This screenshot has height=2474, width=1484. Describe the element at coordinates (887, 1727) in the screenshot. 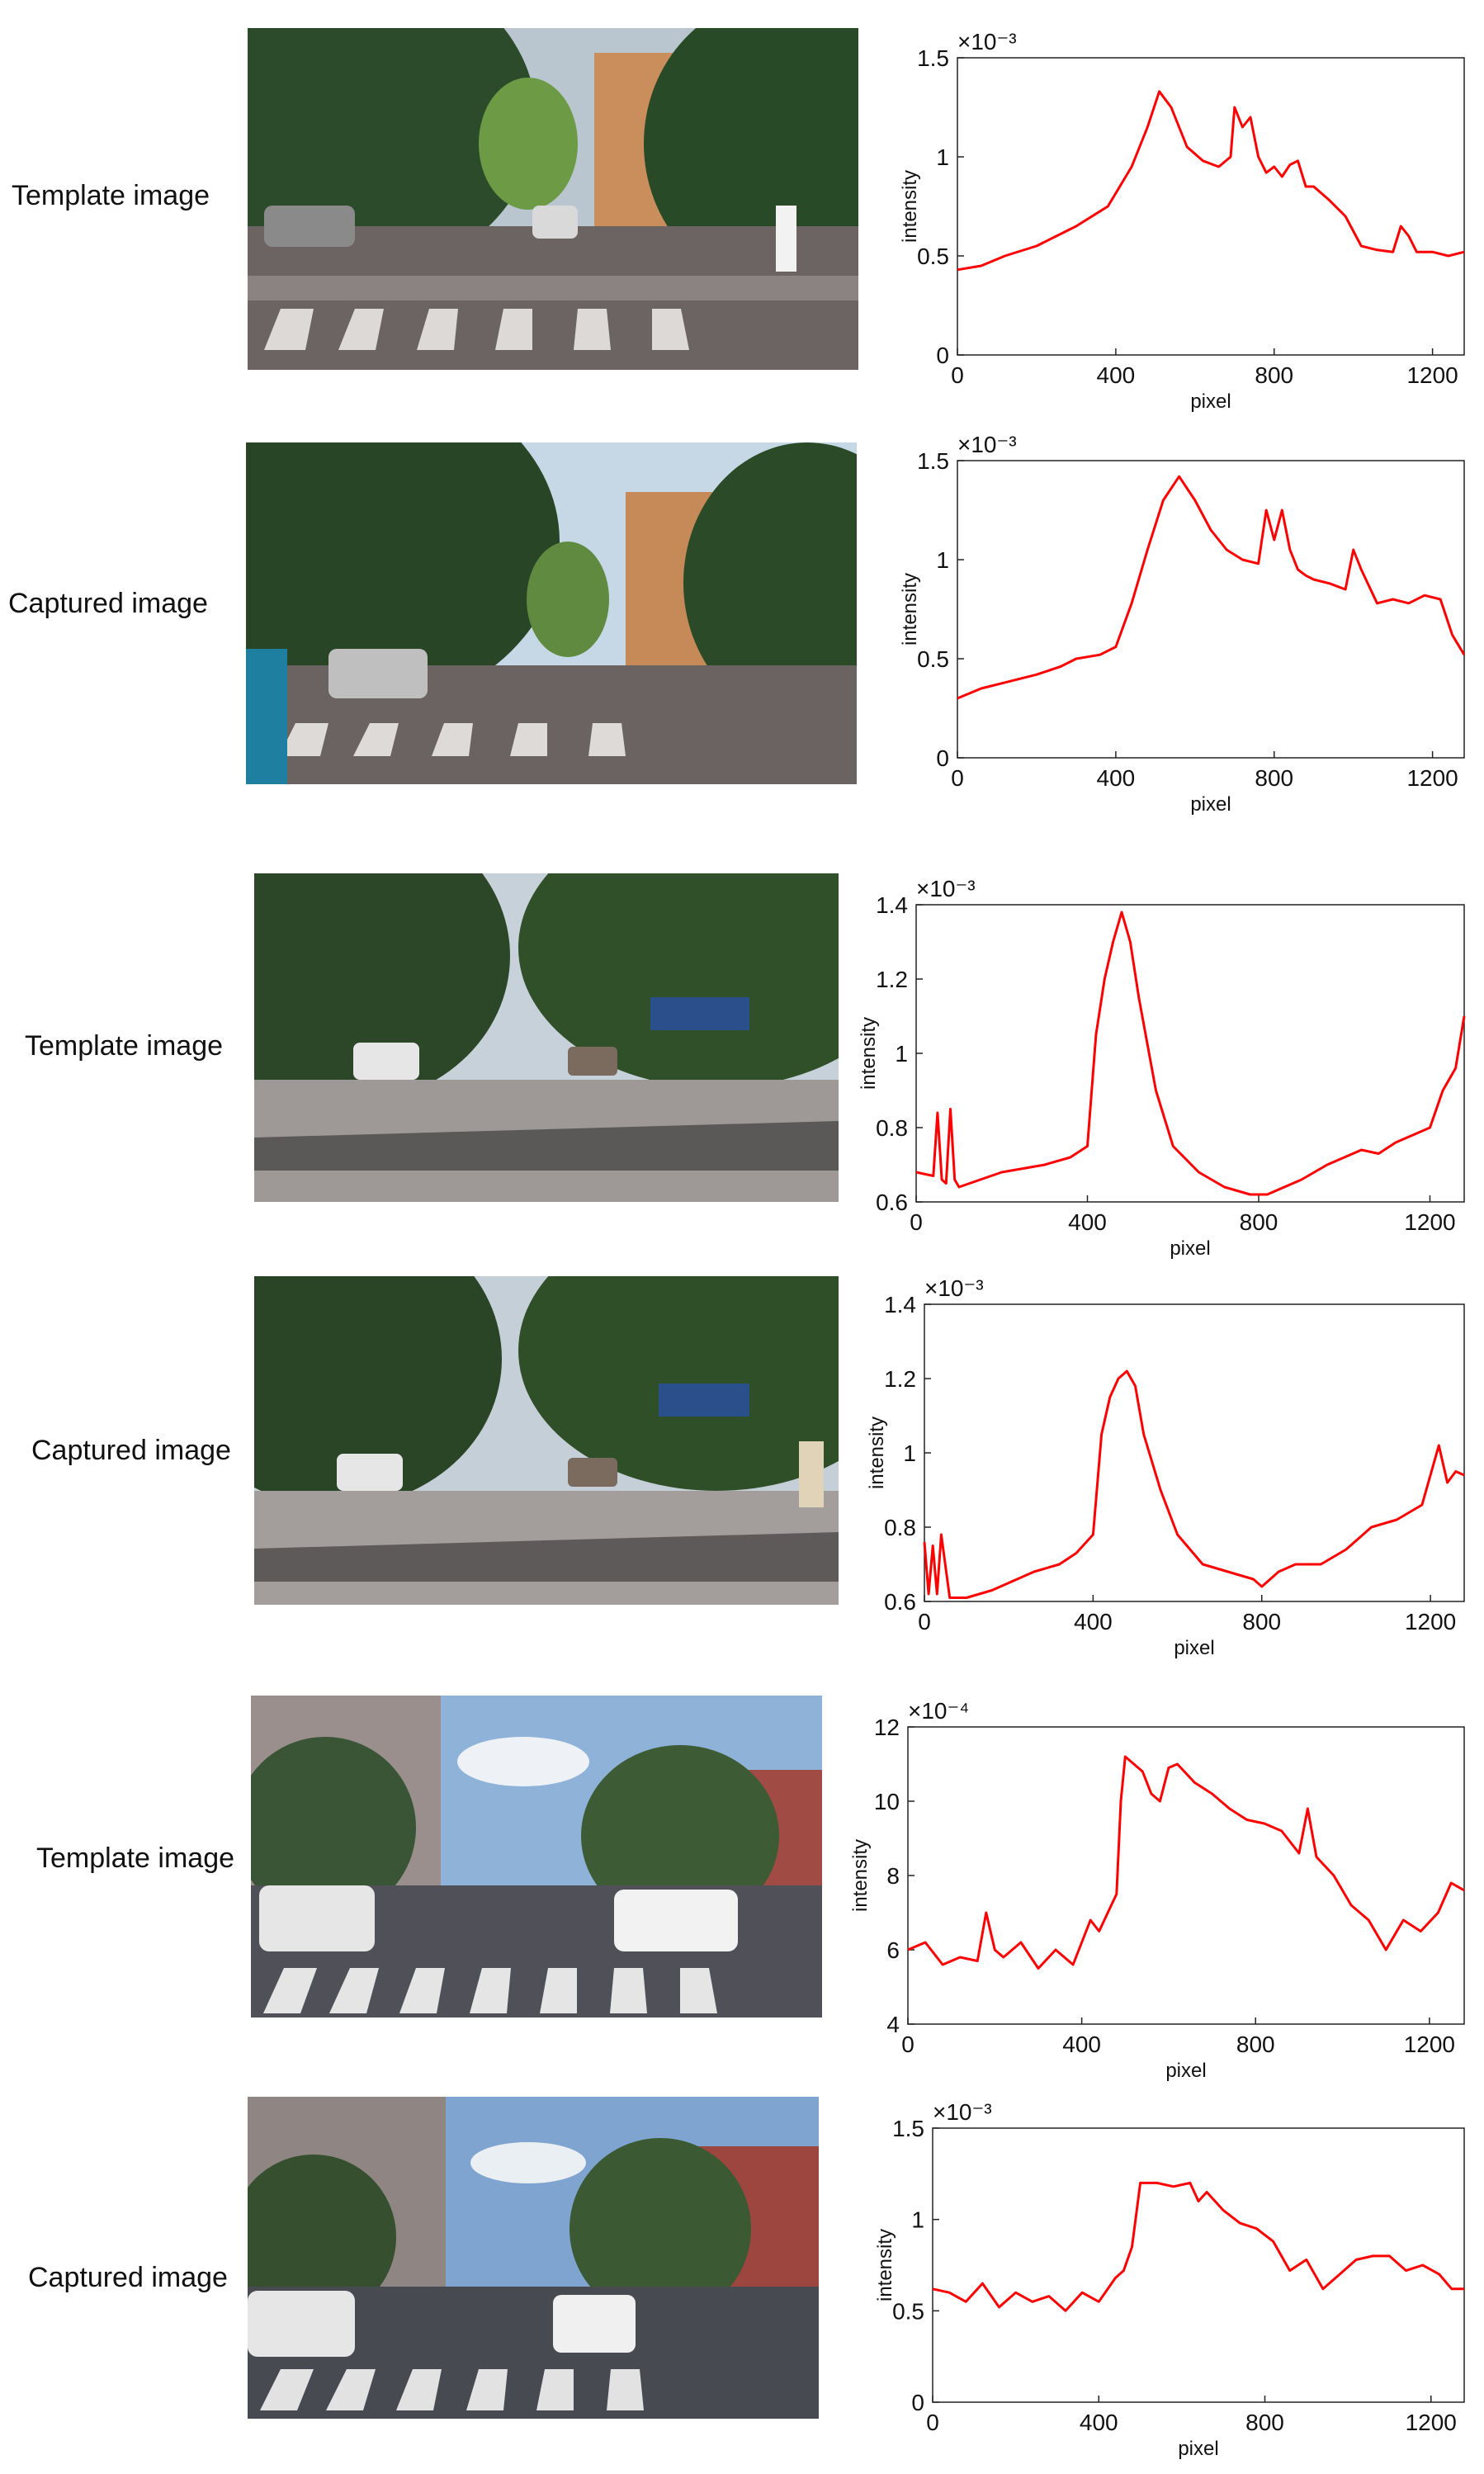

I see `y-tick-label: 12` at that location.